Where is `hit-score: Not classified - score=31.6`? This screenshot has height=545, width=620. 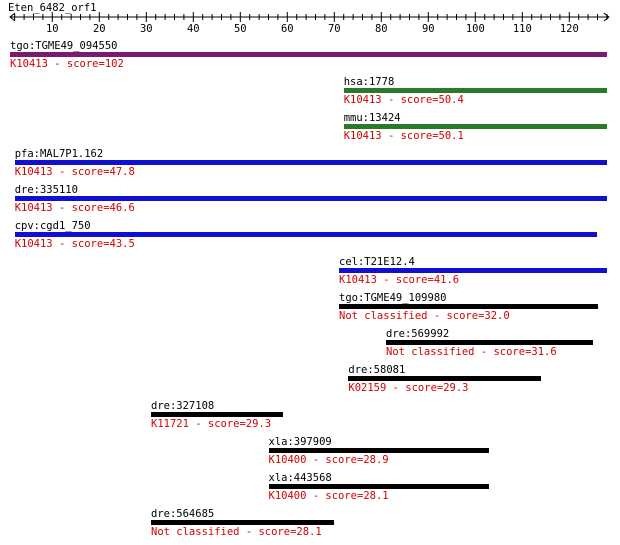 hit-score: Not classified - score=31.6 is located at coordinates (471, 352).